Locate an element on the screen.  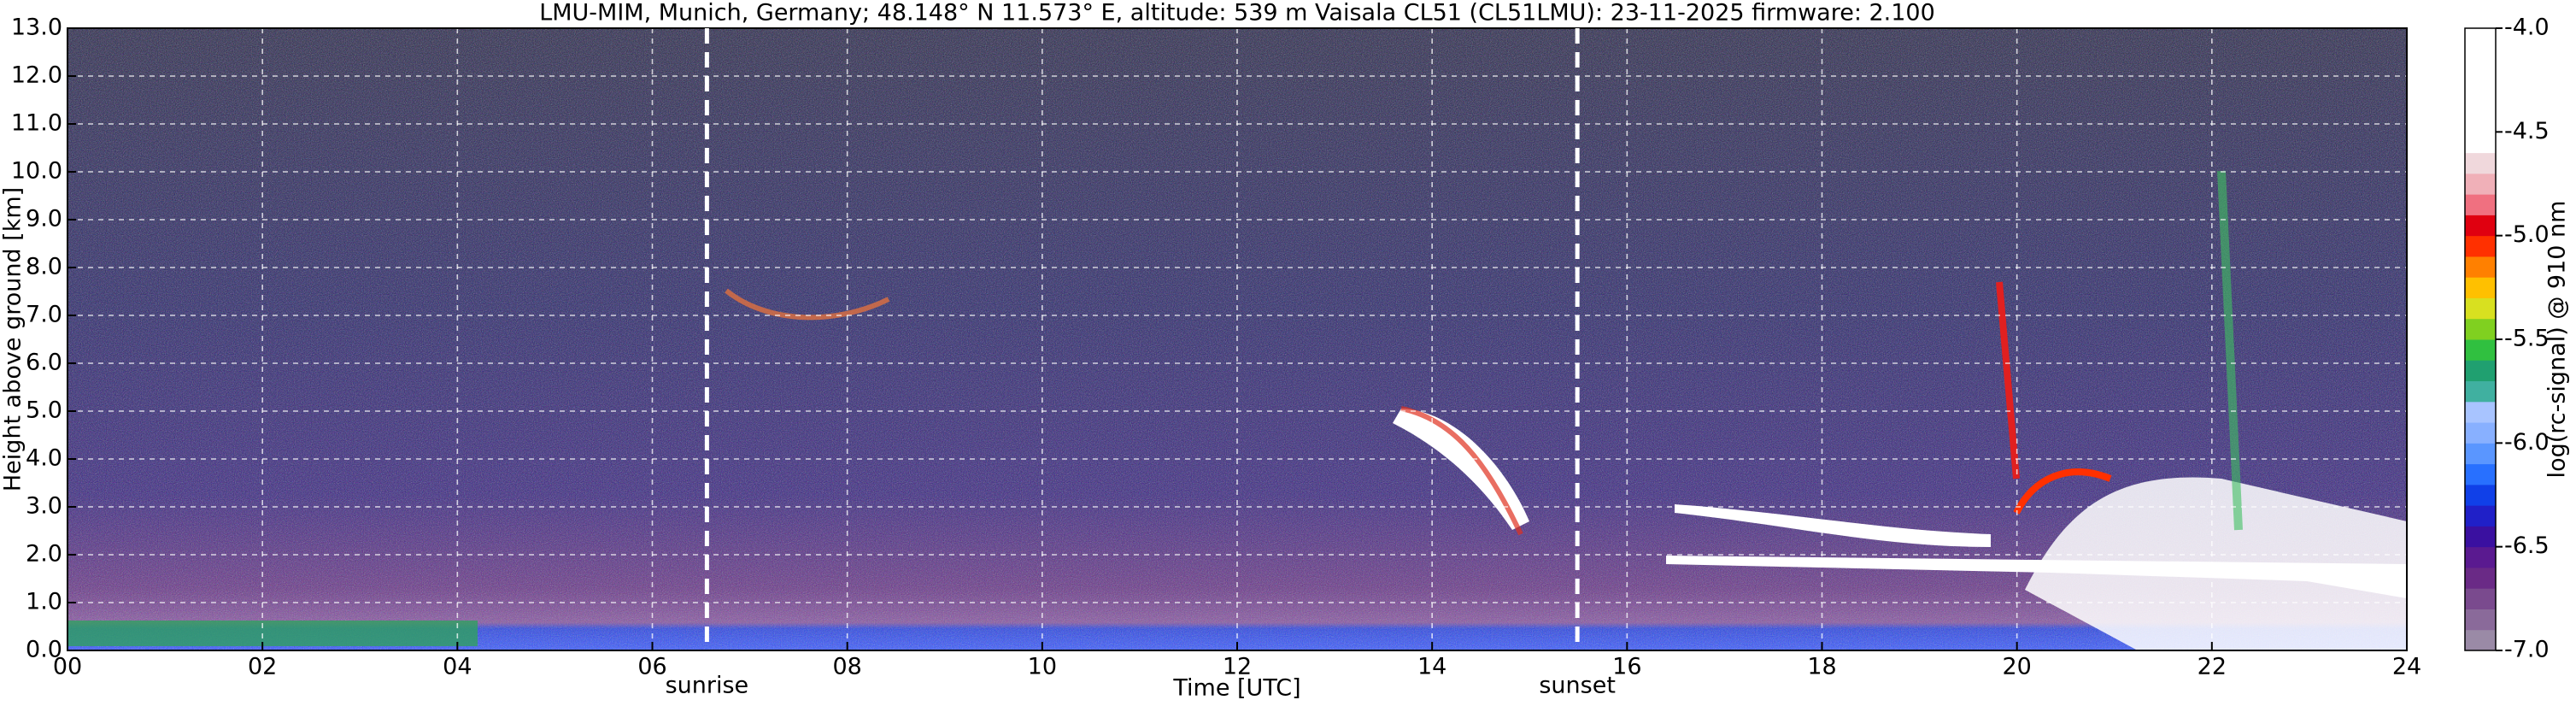
y-tick-label: 12.0 is located at coordinates (36, 75).